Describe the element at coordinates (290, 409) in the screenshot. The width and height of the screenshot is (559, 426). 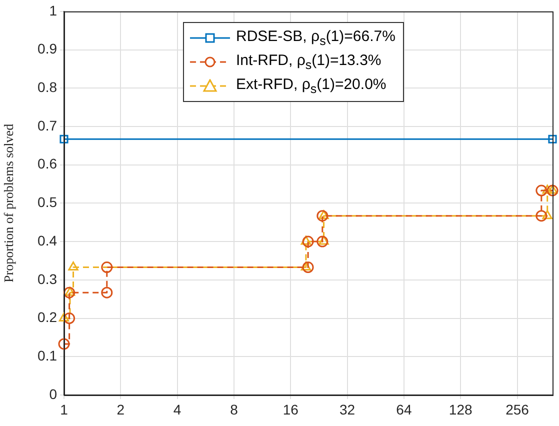
I see `x-tick-label: 16` at that location.